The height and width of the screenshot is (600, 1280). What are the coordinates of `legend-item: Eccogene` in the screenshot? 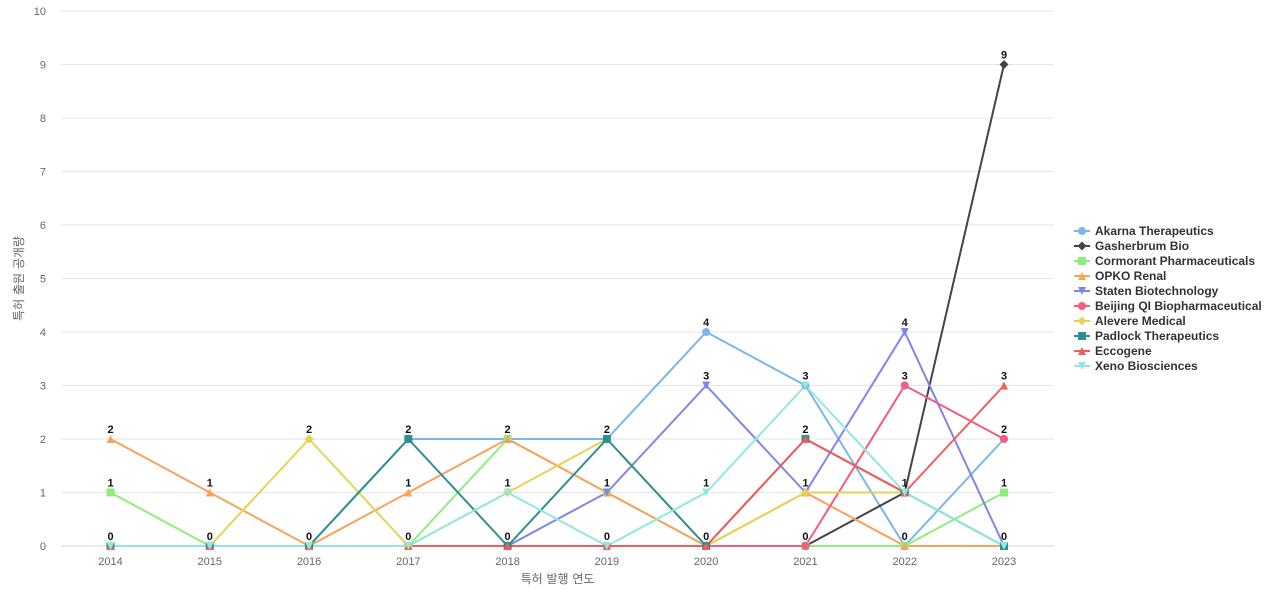 It's located at (1113, 351).